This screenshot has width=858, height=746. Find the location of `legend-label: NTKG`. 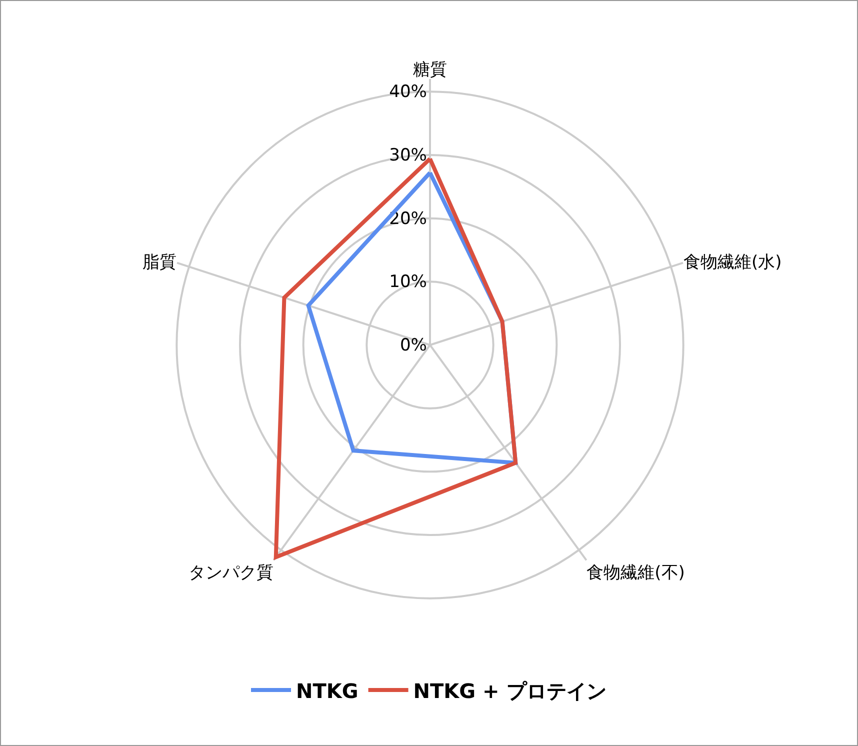

legend-label: NTKG is located at coordinates (327, 690).